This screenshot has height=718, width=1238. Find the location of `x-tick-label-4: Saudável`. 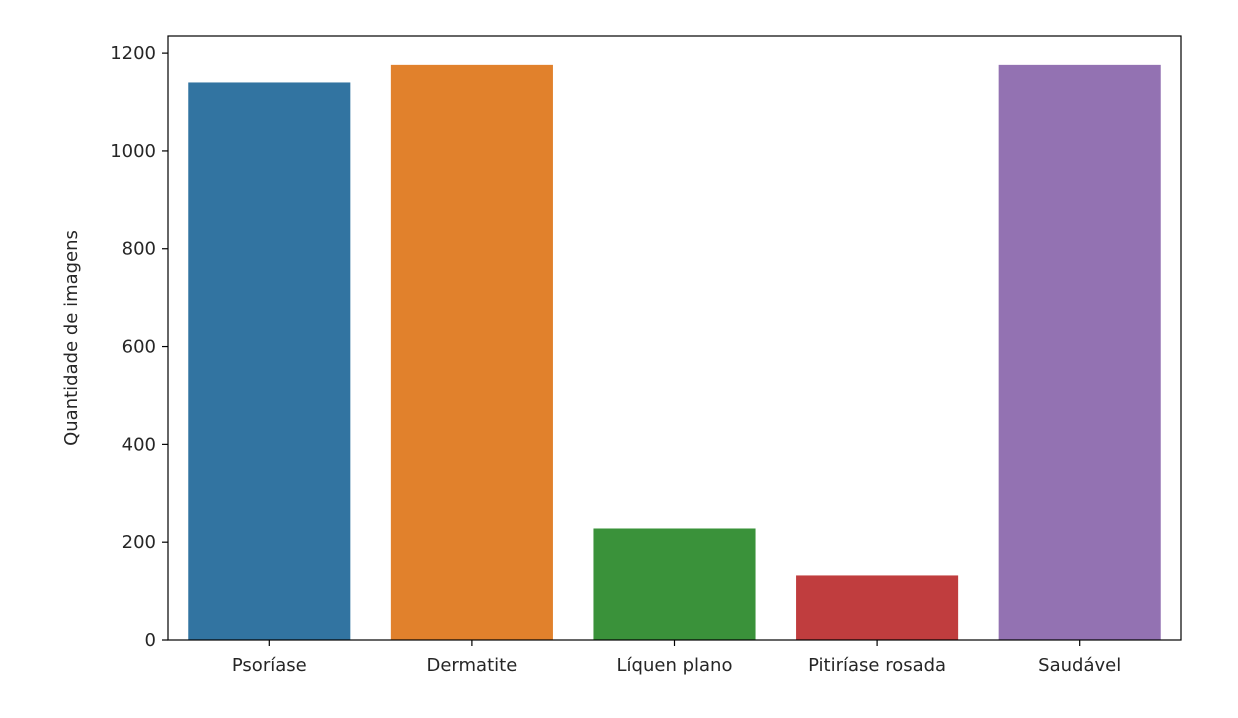

x-tick-label-4: Saudável is located at coordinates (1079, 665).